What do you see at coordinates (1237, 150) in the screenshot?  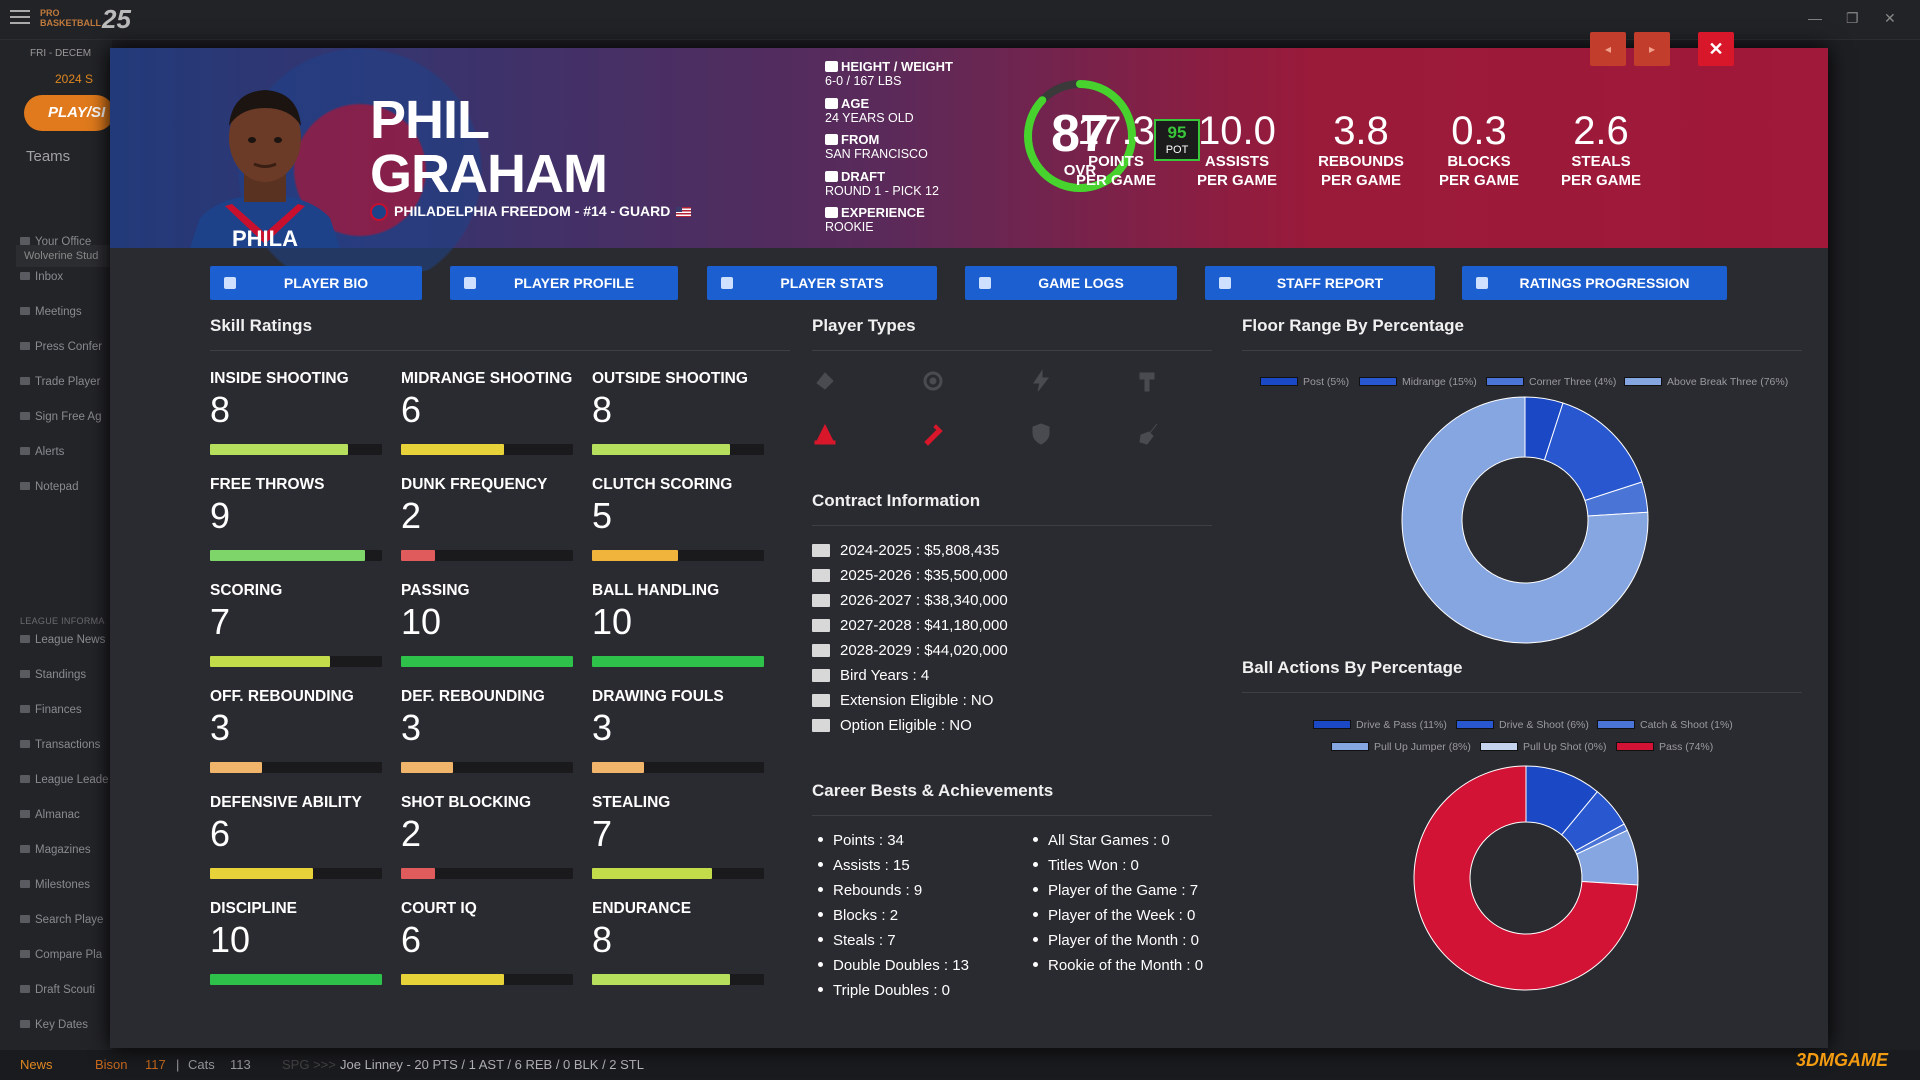 I see `stat-block: 10.0 ASSISTS PER GAME` at bounding box center [1237, 150].